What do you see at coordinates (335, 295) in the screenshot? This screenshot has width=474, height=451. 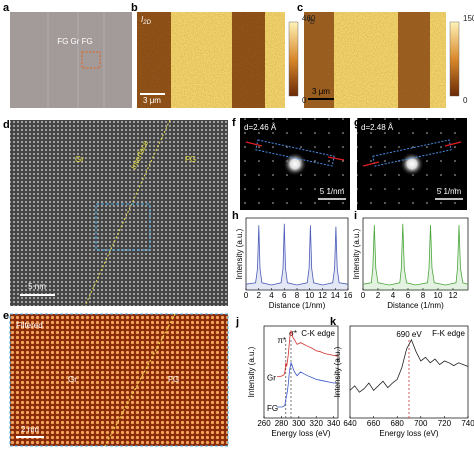 I see `x-tick-label: 14` at bounding box center [335, 295].